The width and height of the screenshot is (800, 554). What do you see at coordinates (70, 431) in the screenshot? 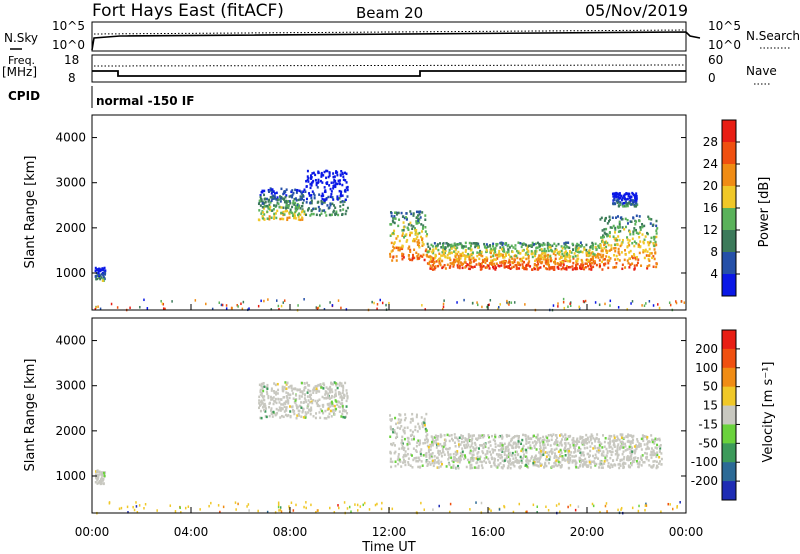
I see `velocity-ytick-label: 2000` at bounding box center [70, 431].